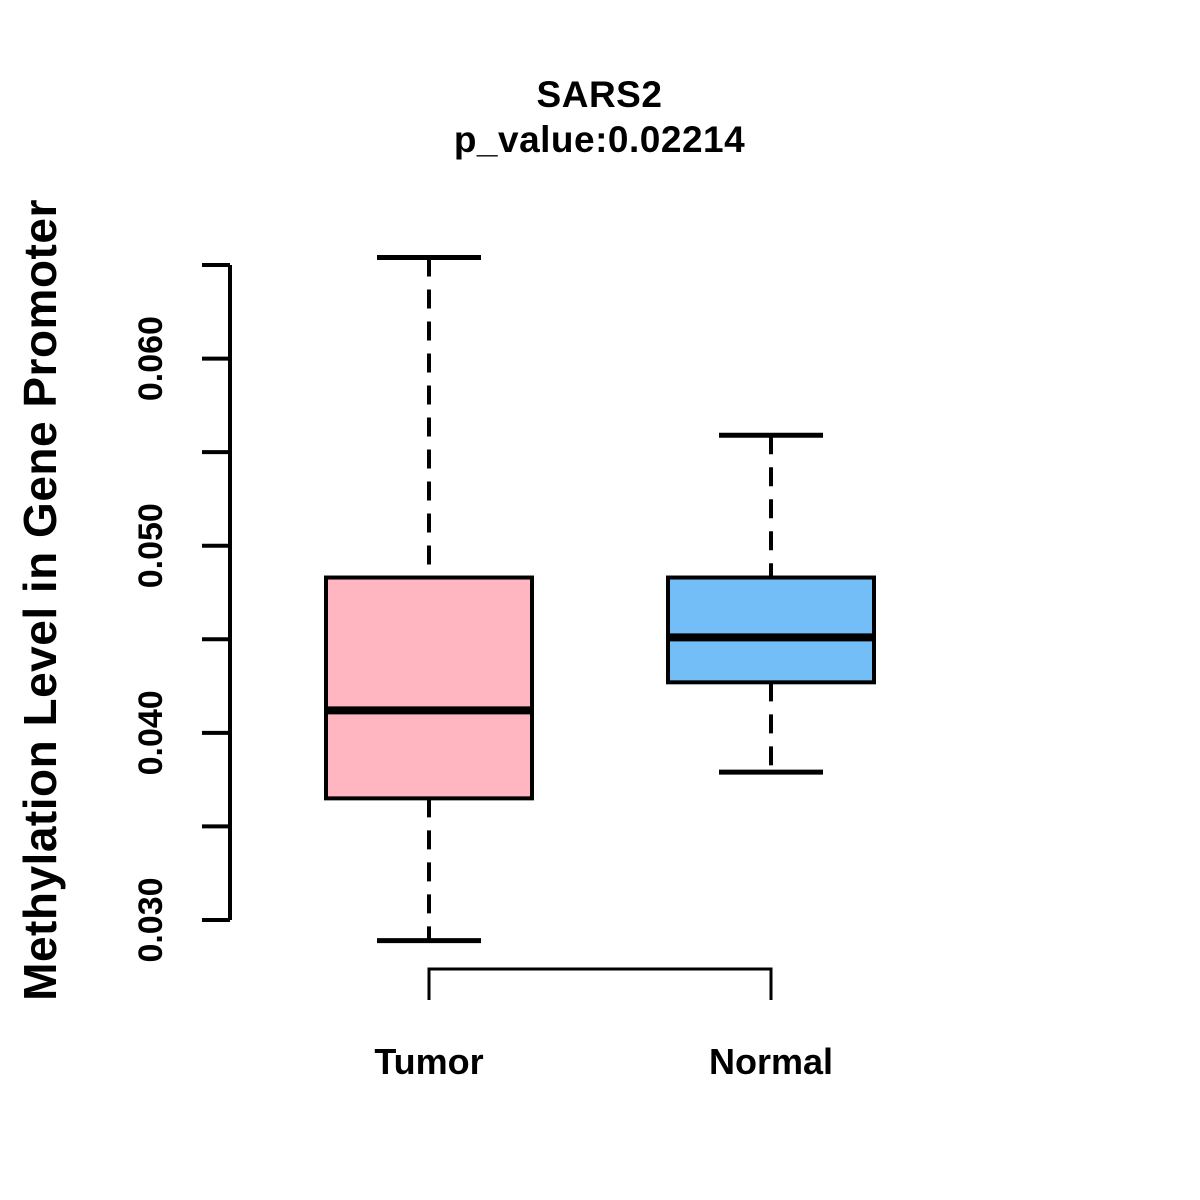 The height and width of the screenshot is (1200, 1200). What do you see at coordinates (599, 94) in the screenshot?
I see `chart-title: SARS2` at bounding box center [599, 94].